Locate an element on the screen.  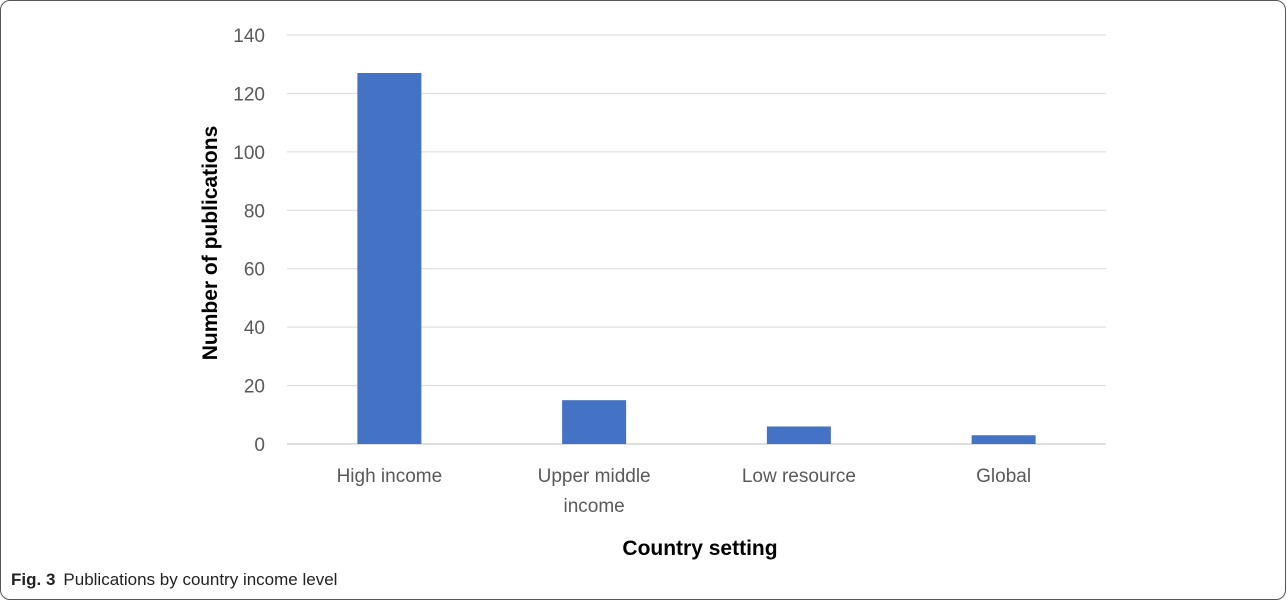
y-tick-label: 40 is located at coordinates (254, 328).